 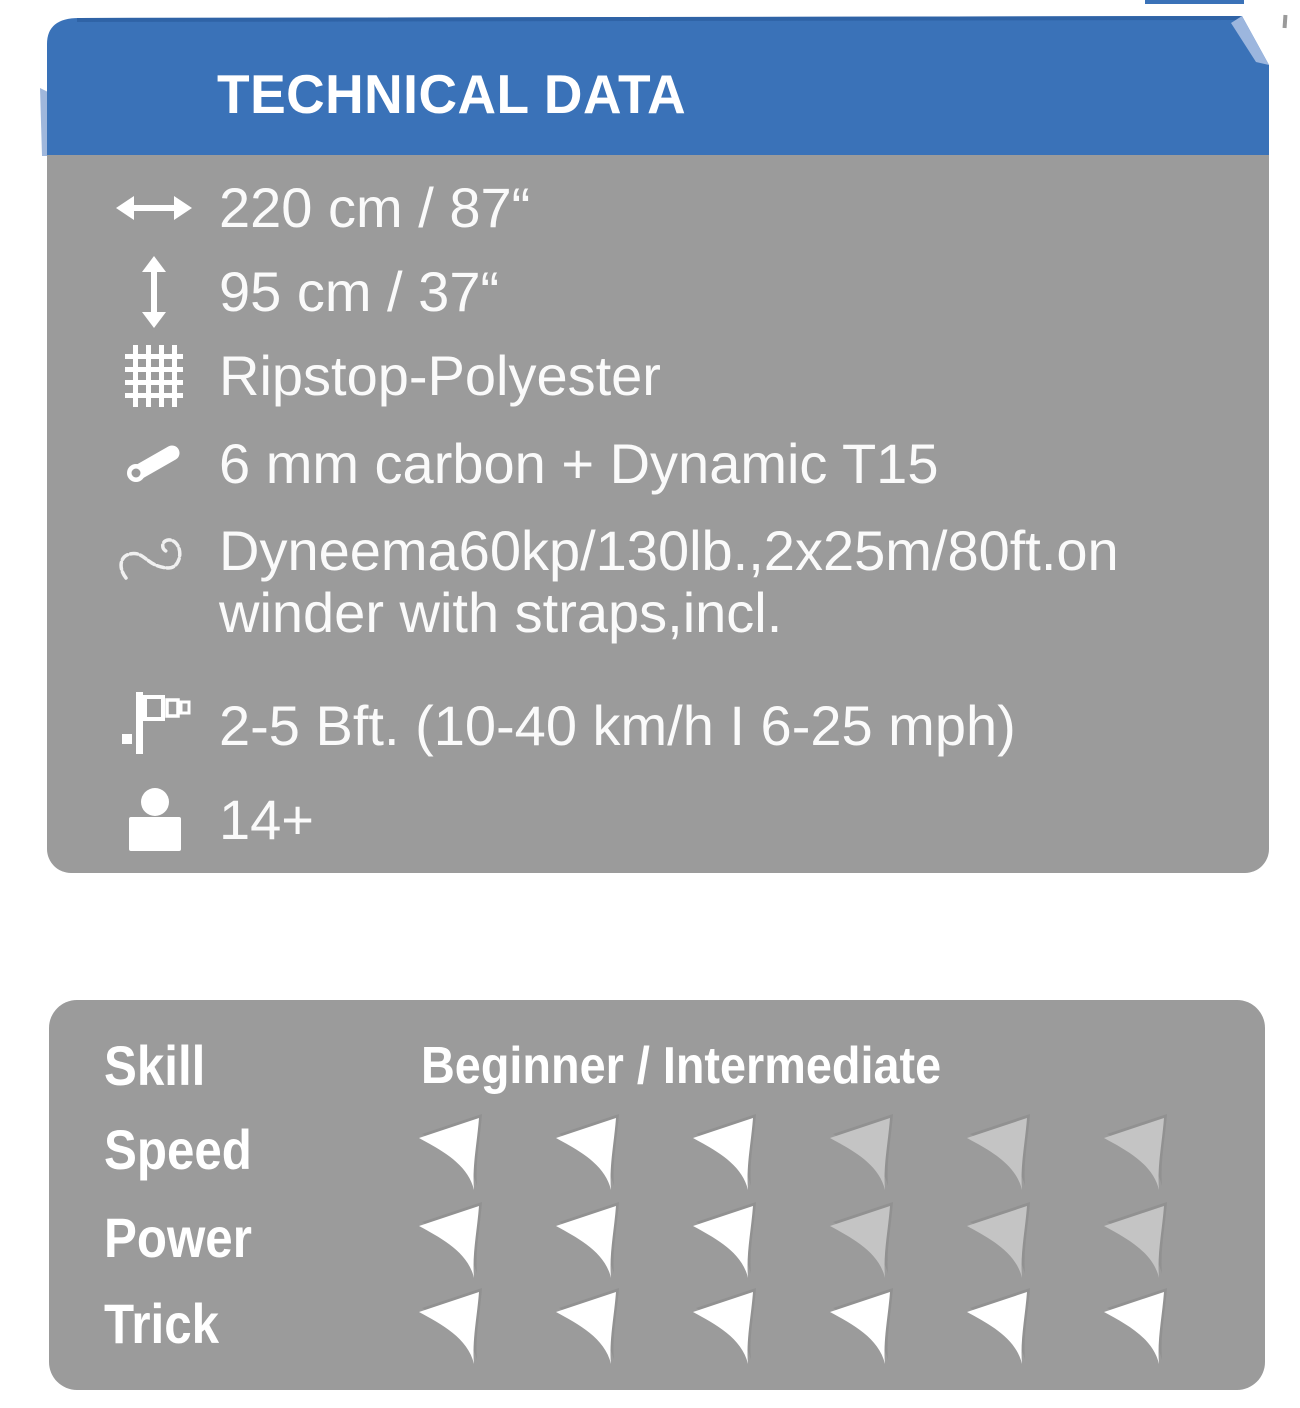 What do you see at coordinates (154, 726) in the screenshot?
I see `windsock-icon` at bounding box center [154, 726].